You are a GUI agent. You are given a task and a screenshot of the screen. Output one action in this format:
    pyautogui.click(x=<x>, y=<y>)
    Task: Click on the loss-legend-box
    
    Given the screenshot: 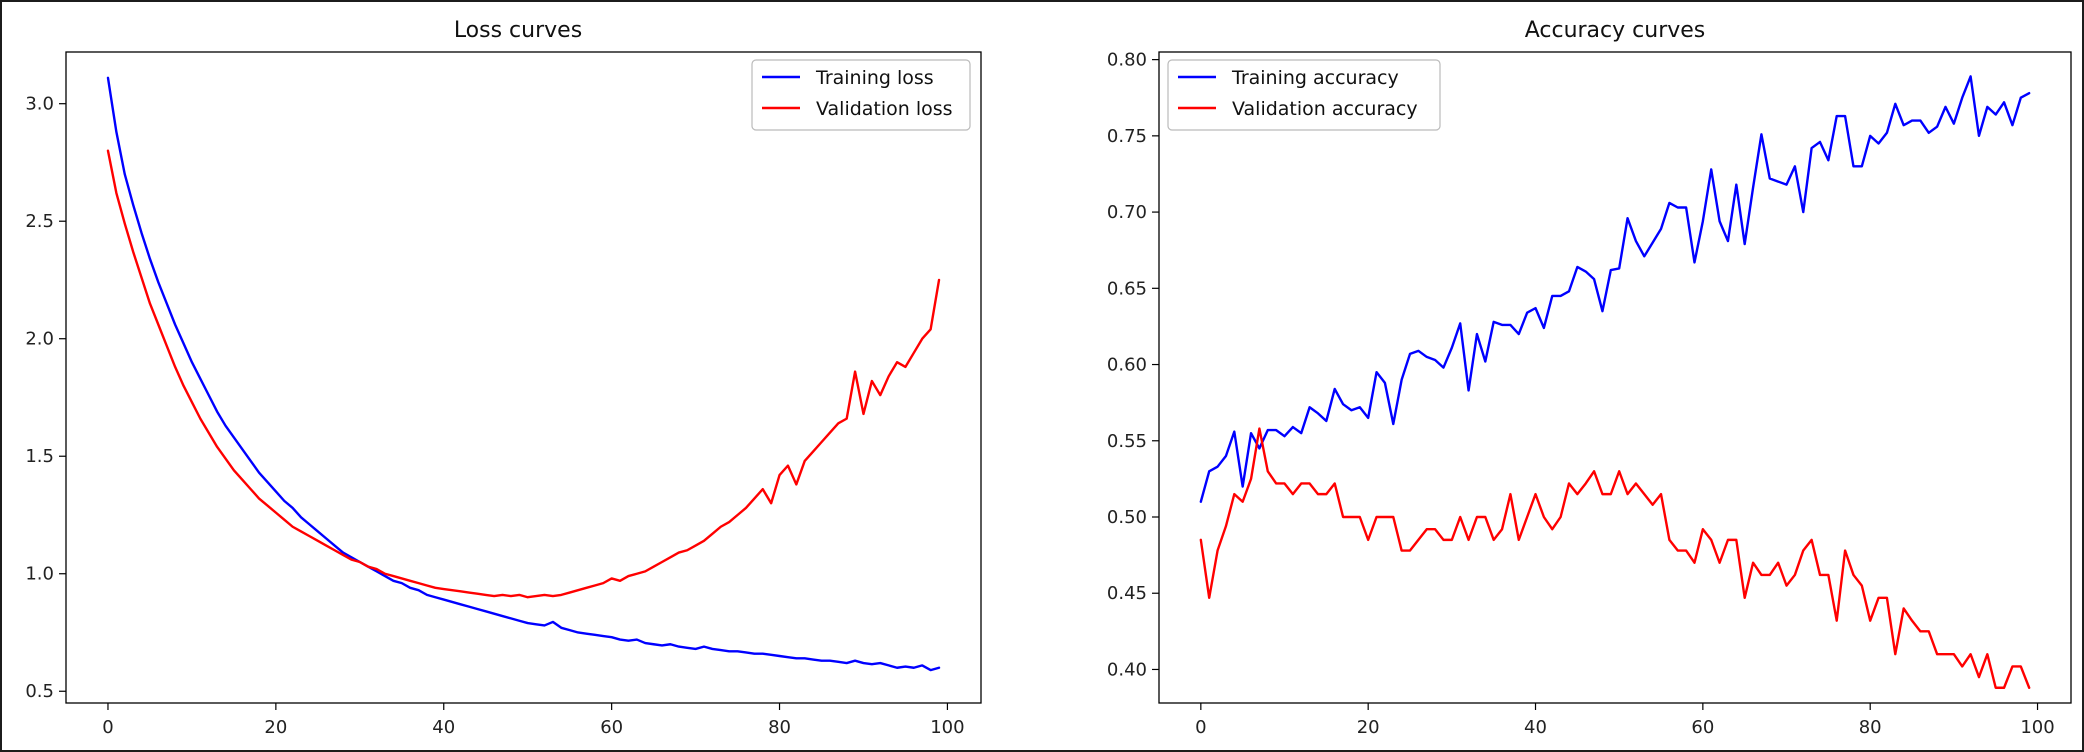 What is the action you would take?
    pyautogui.click(x=861, y=95)
    